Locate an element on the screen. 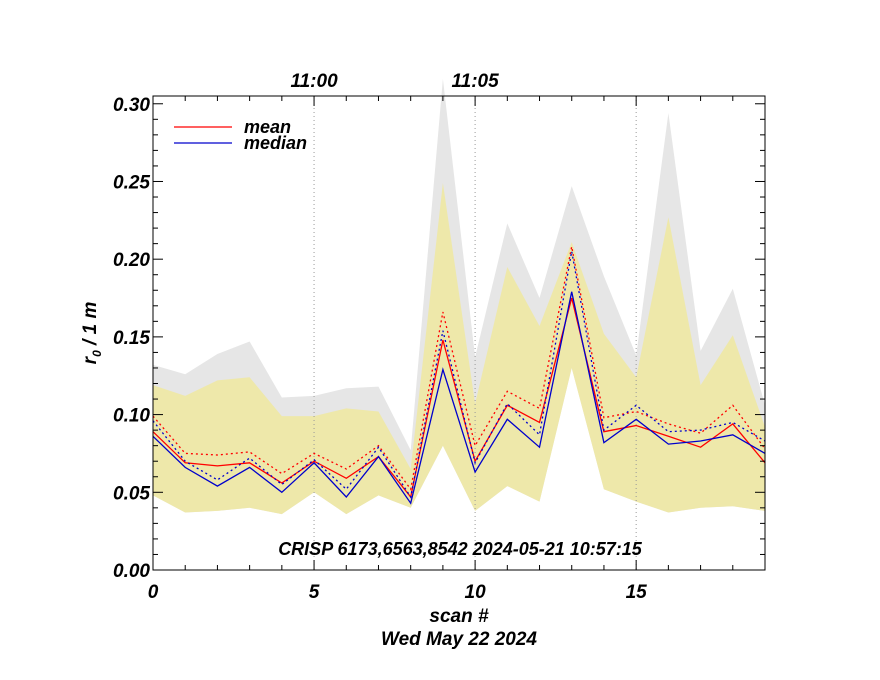  y-tick-label-3: 0.15 is located at coordinates (131, 338).